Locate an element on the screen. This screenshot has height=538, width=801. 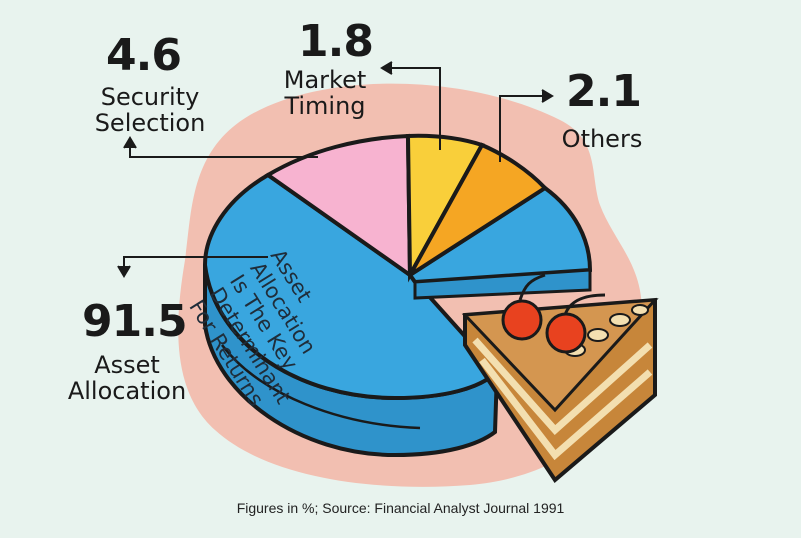
asset-allocation-label: Asset Allocation is located at coordinates (127, 378).